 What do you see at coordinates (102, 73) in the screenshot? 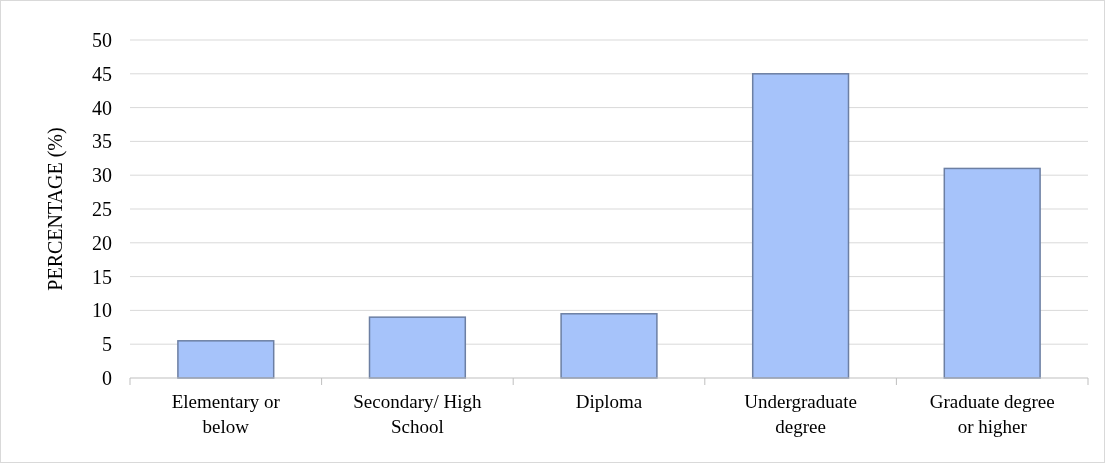
I see `y-tick-label: 45` at bounding box center [102, 73].